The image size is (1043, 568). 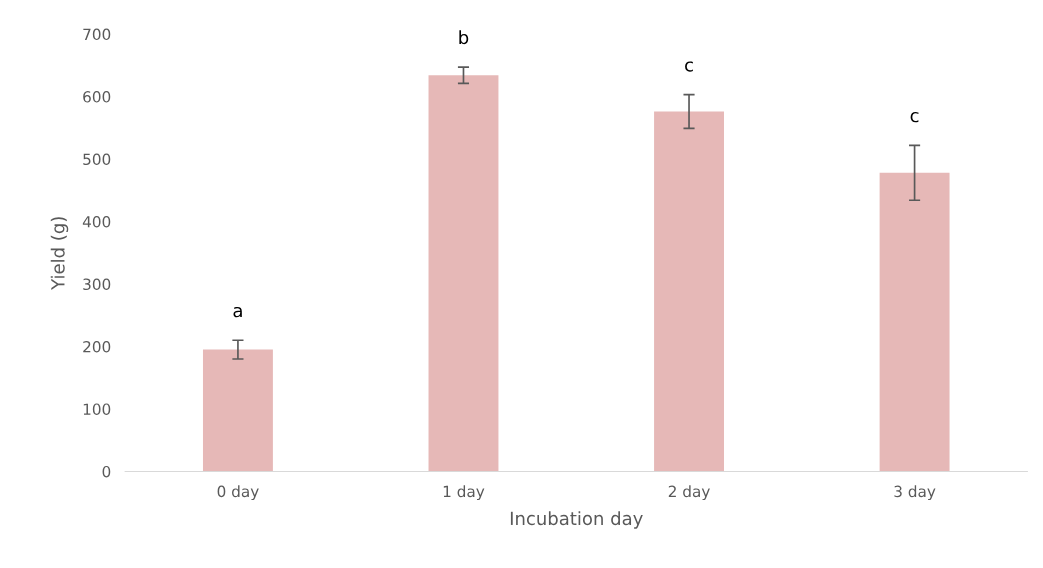 I want to click on annotation: a, so click(x=237, y=312).